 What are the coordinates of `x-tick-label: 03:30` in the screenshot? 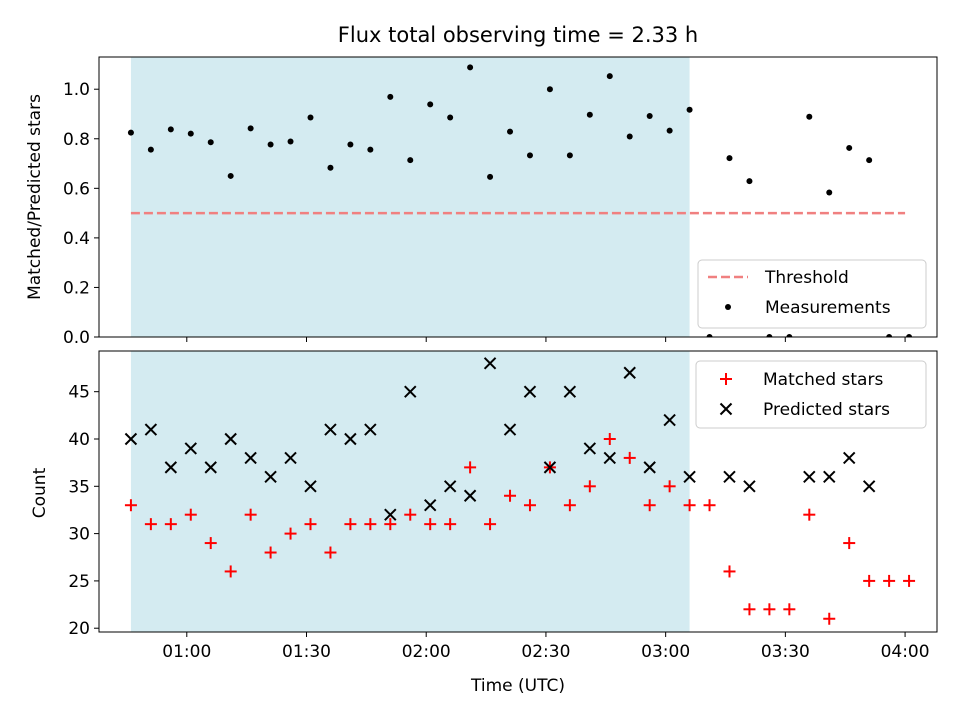 It's located at (785, 652).